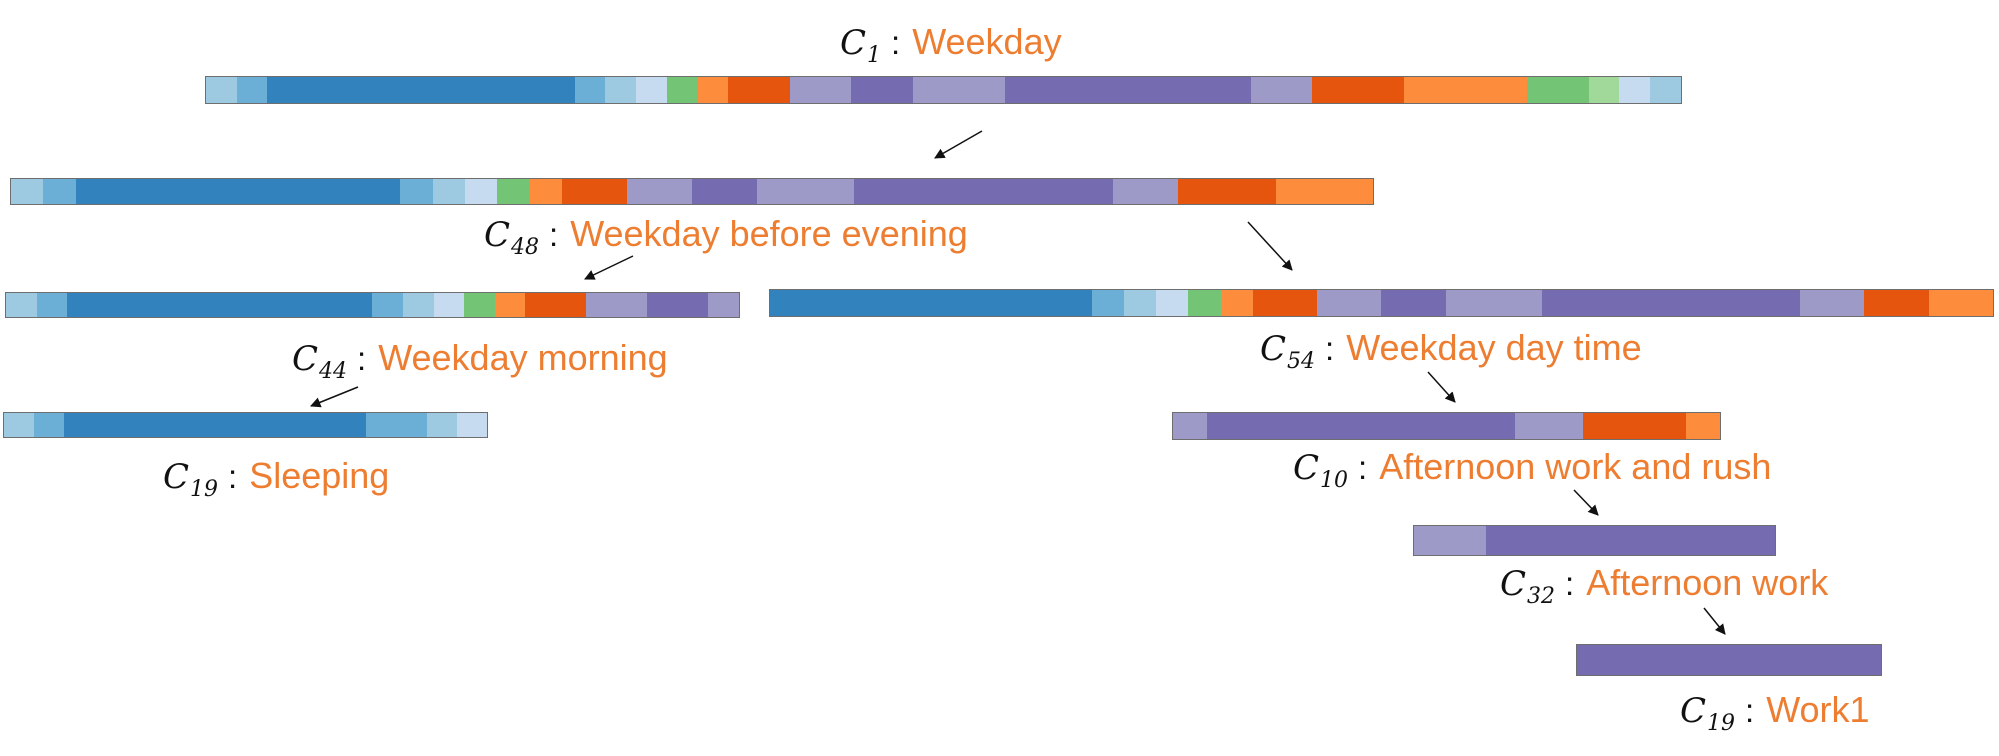  What do you see at coordinates (874, 55) in the screenshot?
I see `cluster-index: 1` at bounding box center [874, 55].